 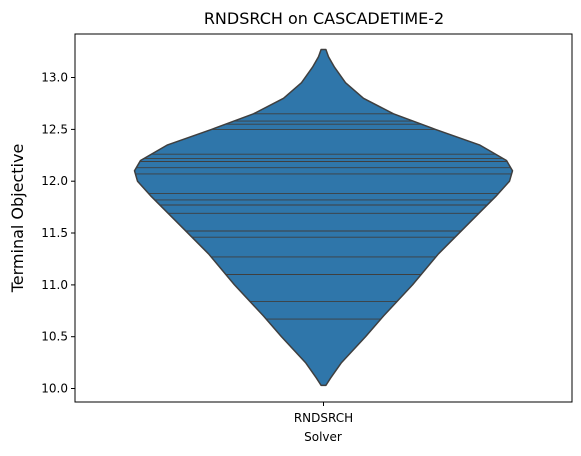 What do you see at coordinates (323, 418) in the screenshot?
I see `x-tick-label: RNDSRCH` at bounding box center [323, 418].